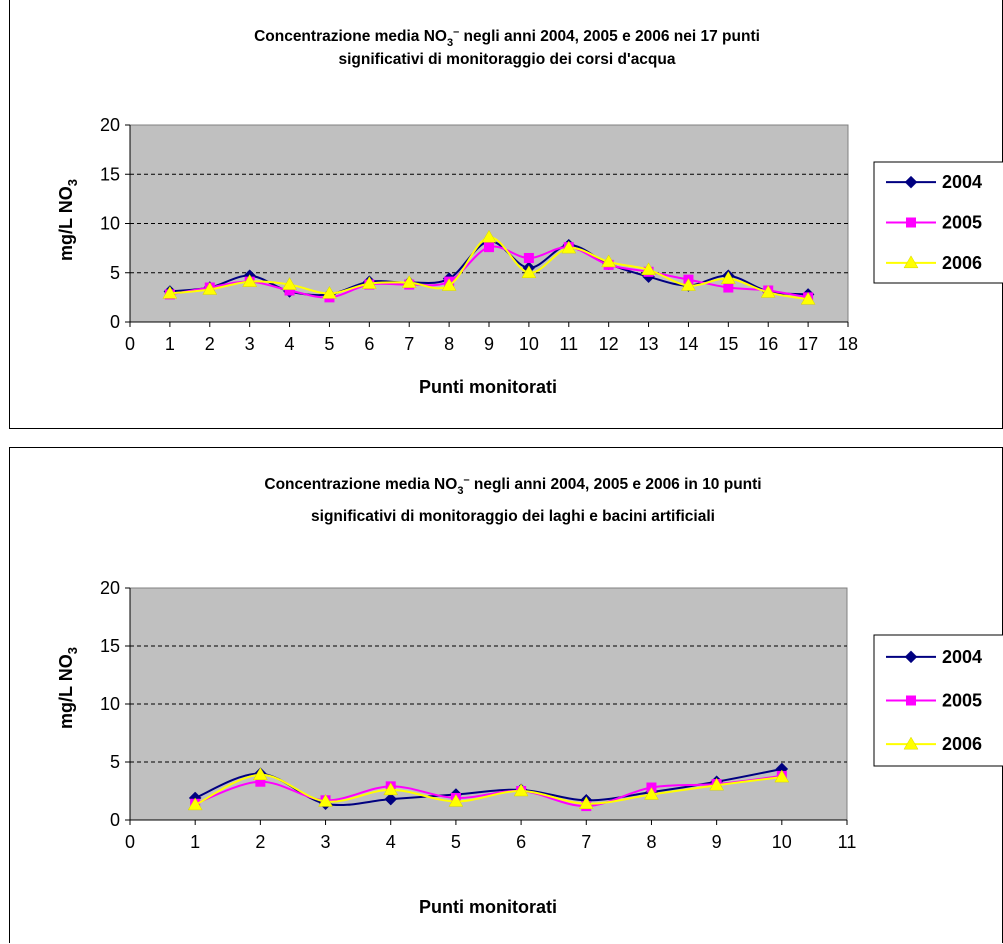 This screenshot has height=944, width=1003. I want to click on chart-2-x-tick-label: 5, so click(456, 842).